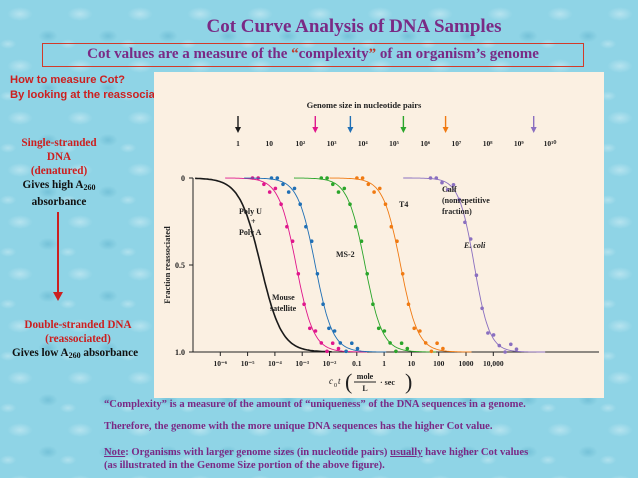 Image resolution: width=638 pixels, height=478 pixels. Describe the element at coordinates (457, 143) in the screenshot. I see `genome-tick-label: 10⁷` at that location.